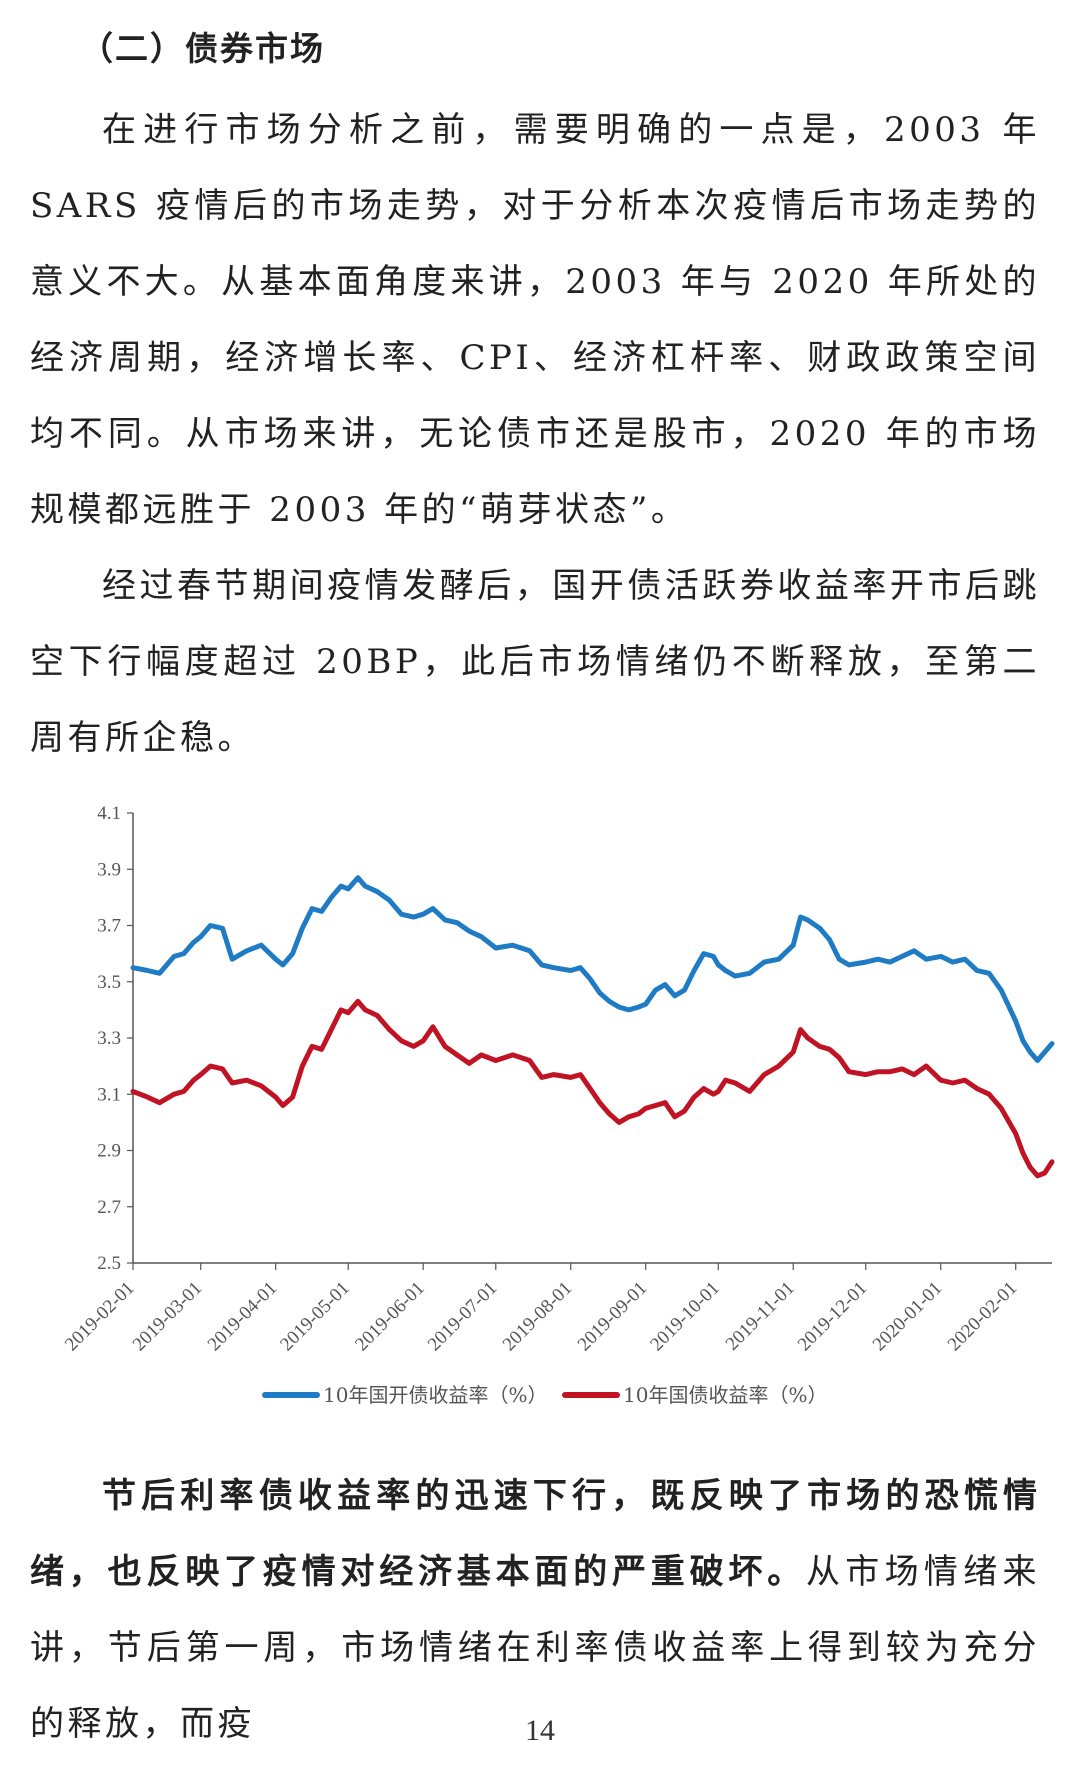 The width and height of the screenshot is (1080, 1774). What do you see at coordinates (109, 1151) in the screenshot?
I see `y-tick-label: 2.9` at bounding box center [109, 1151].